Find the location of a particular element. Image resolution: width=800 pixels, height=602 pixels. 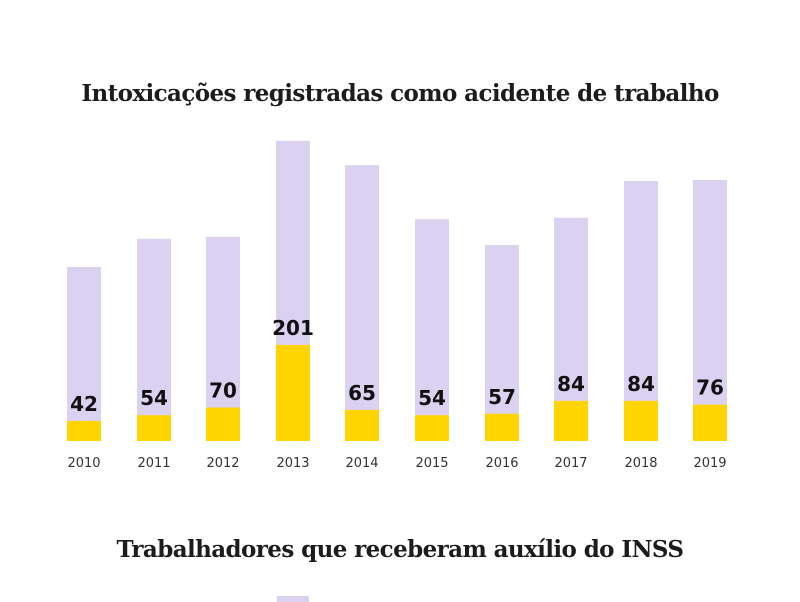

value-label-2013: 201 is located at coordinates (293, 328).